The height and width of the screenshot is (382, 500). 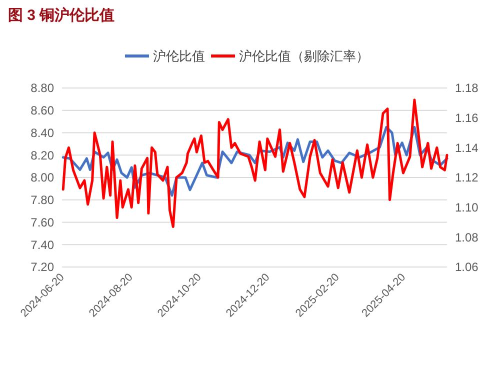 What do you see at coordinates (42, 177) in the screenshot?
I see `y-tick-label: 8.00` at bounding box center [42, 177].